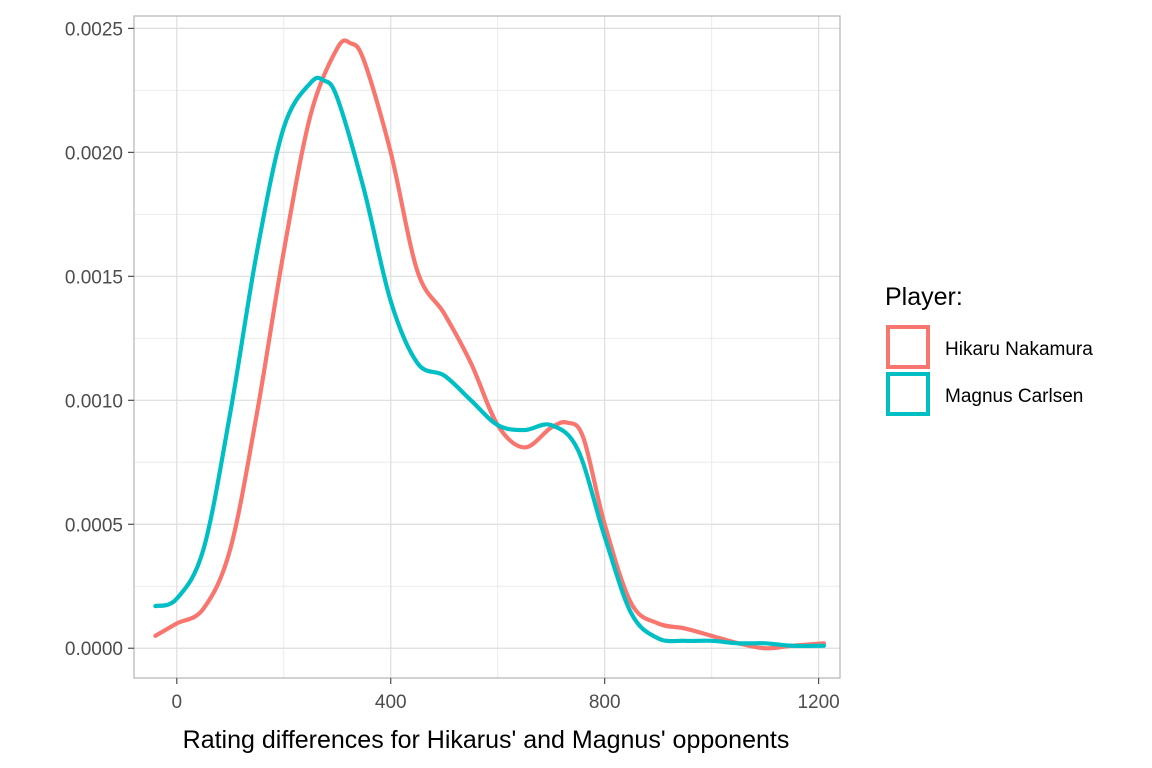 The height and width of the screenshot is (768, 1152). Describe the element at coordinates (94, 525) in the screenshot. I see `y-tick-label: 0.0005` at that location.